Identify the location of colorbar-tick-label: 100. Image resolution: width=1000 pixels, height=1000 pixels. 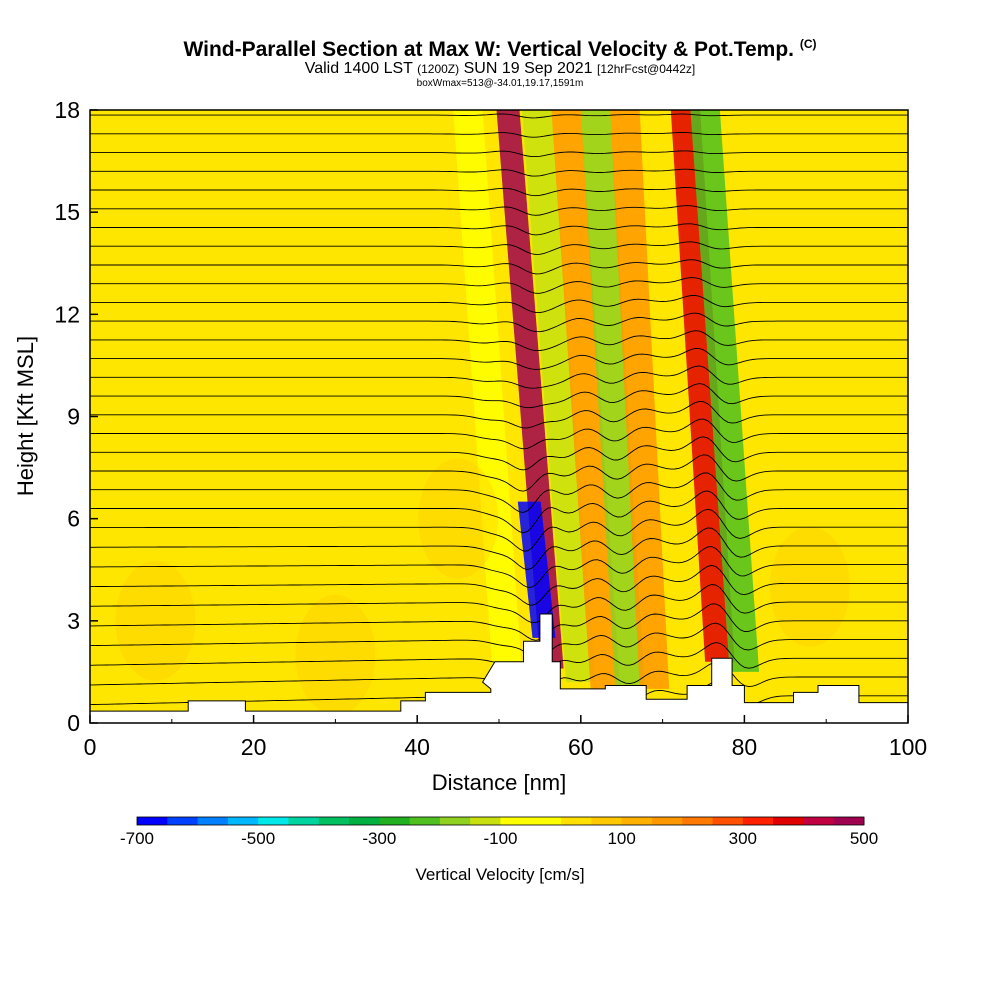
(621, 838).